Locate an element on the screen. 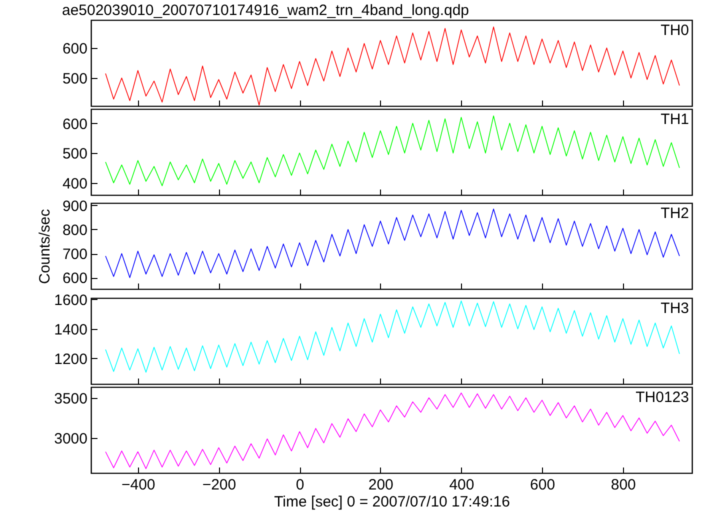  y-tick-label: 1600 is located at coordinates (71, 300).